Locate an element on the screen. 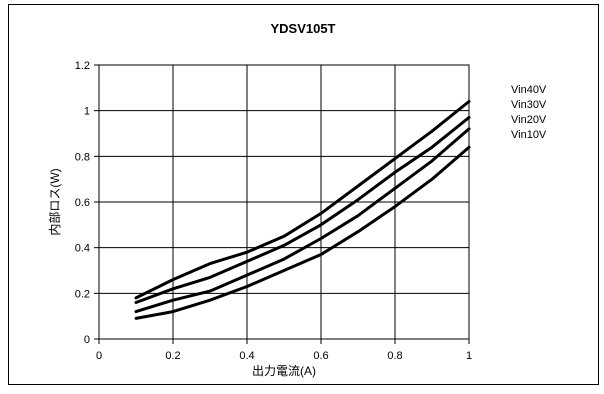 This screenshot has height=394, width=604. chart-title: YDSV105T is located at coordinates (302, 28).